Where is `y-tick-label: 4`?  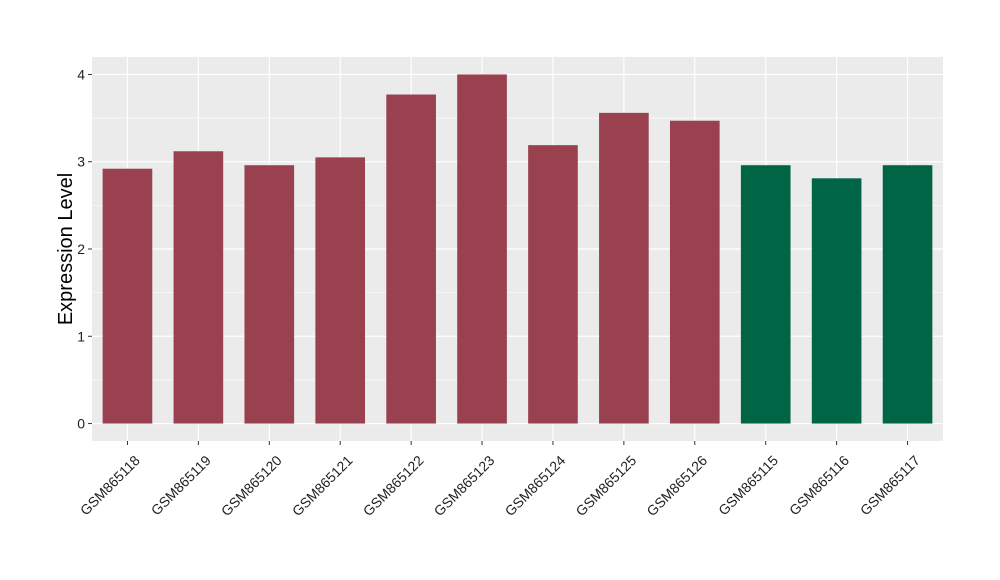 y-tick-label: 4 is located at coordinates (81, 74).